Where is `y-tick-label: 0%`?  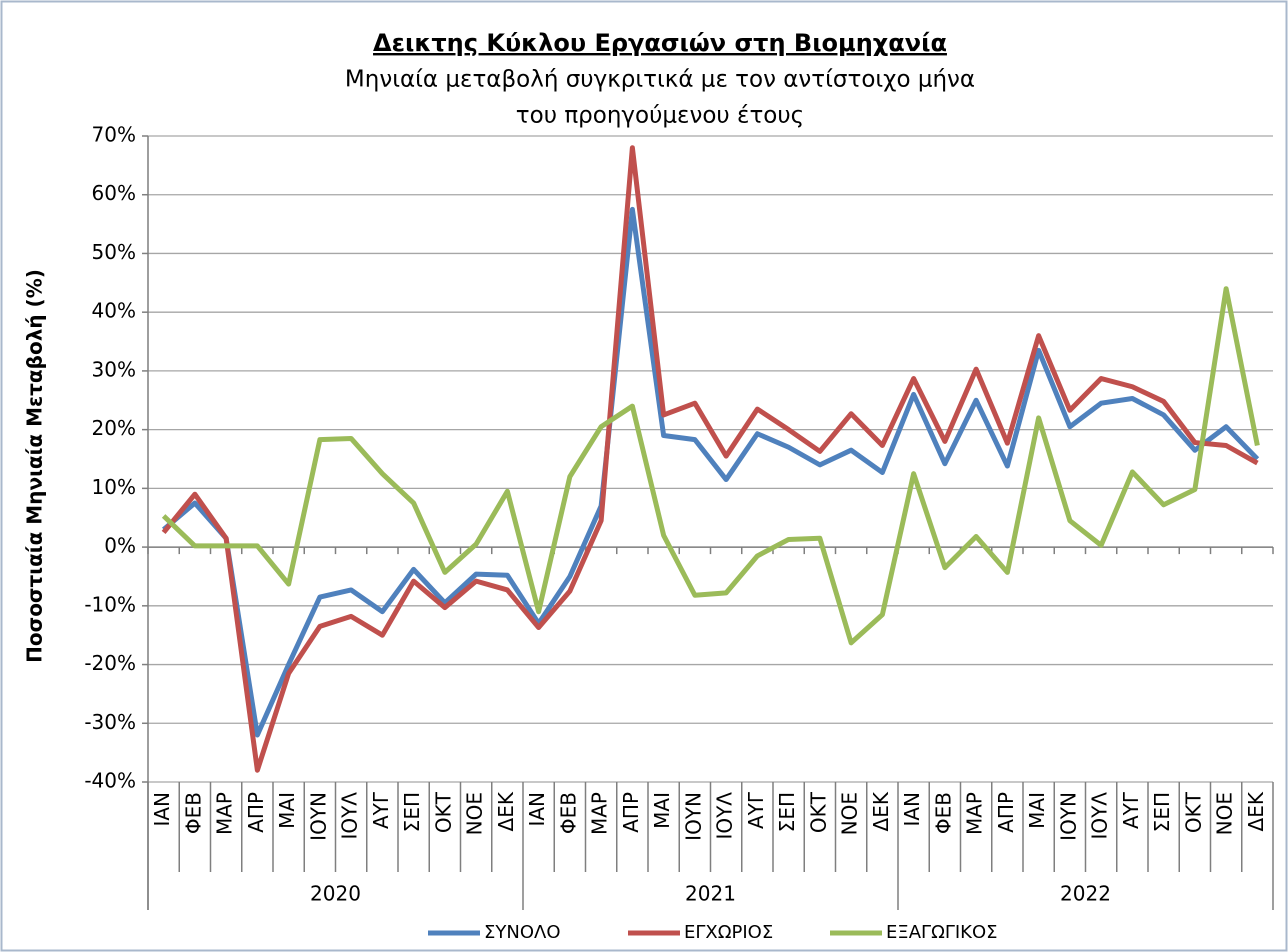 y-tick-label: 0% is located at coordinates (120, 546).